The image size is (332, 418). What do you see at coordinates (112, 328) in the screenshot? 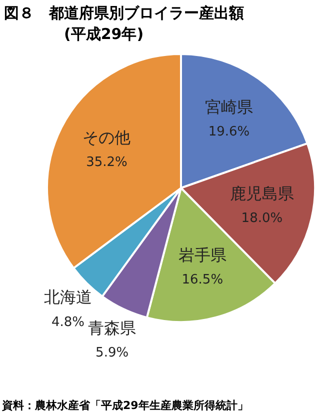
I see `slice-label: 青森県` at bounding box center [112, 328].